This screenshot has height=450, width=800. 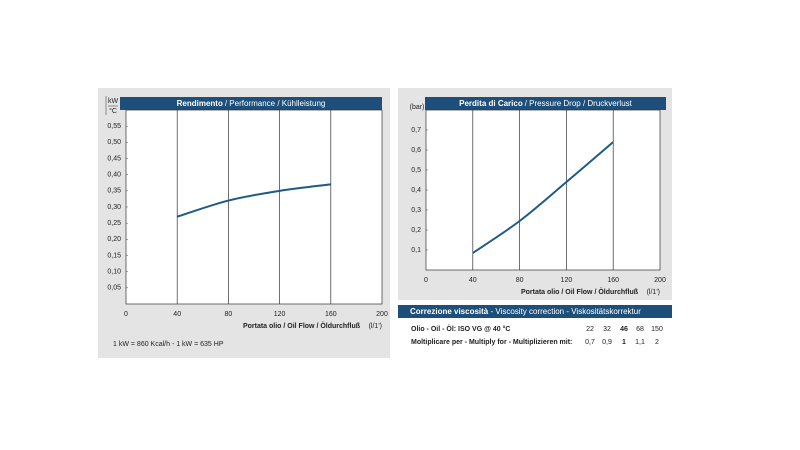 What do you see at coordinates (114, 191) in the screenshot?
I see `y-tick-label: 0,35` at bounding box center [114, 191].